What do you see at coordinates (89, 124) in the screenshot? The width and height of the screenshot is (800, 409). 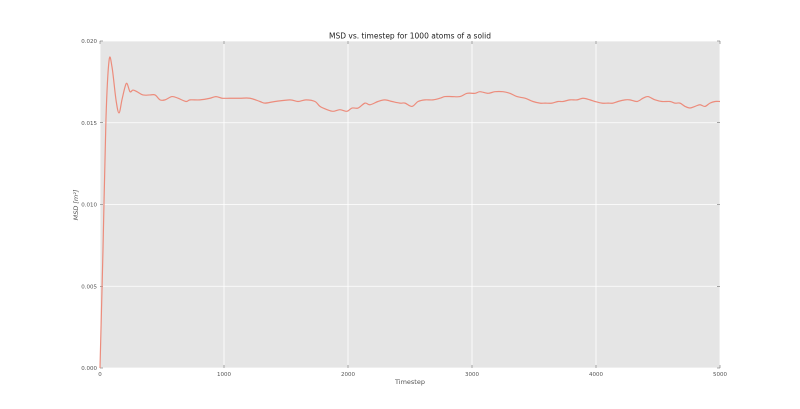 I see `y-tick-label: 0.015` at bounding box center [89, 124].